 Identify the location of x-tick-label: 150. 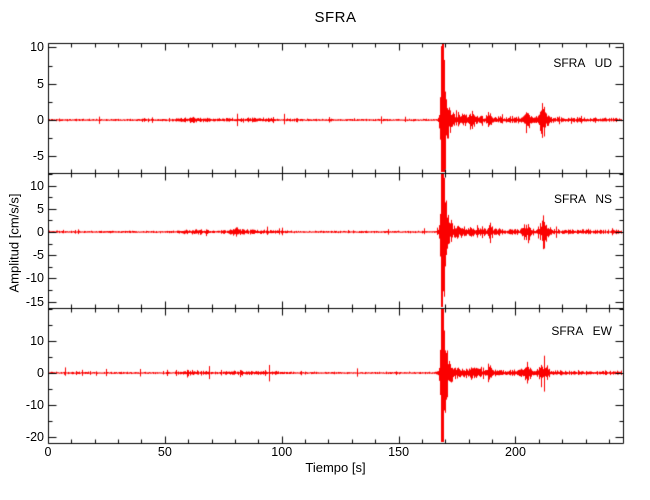
(399, 452).